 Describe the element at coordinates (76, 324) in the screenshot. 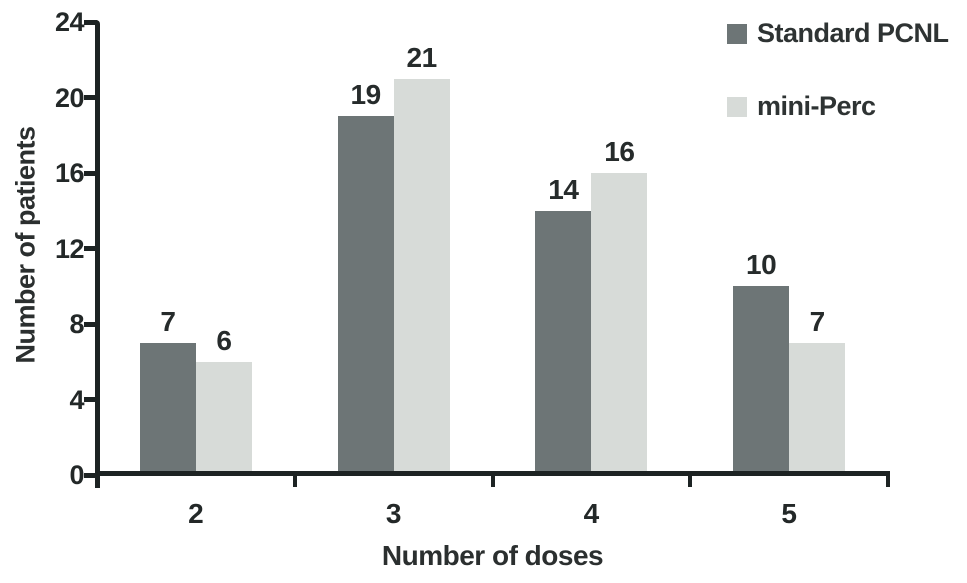

I see `y-tick-label: 8` at that location.